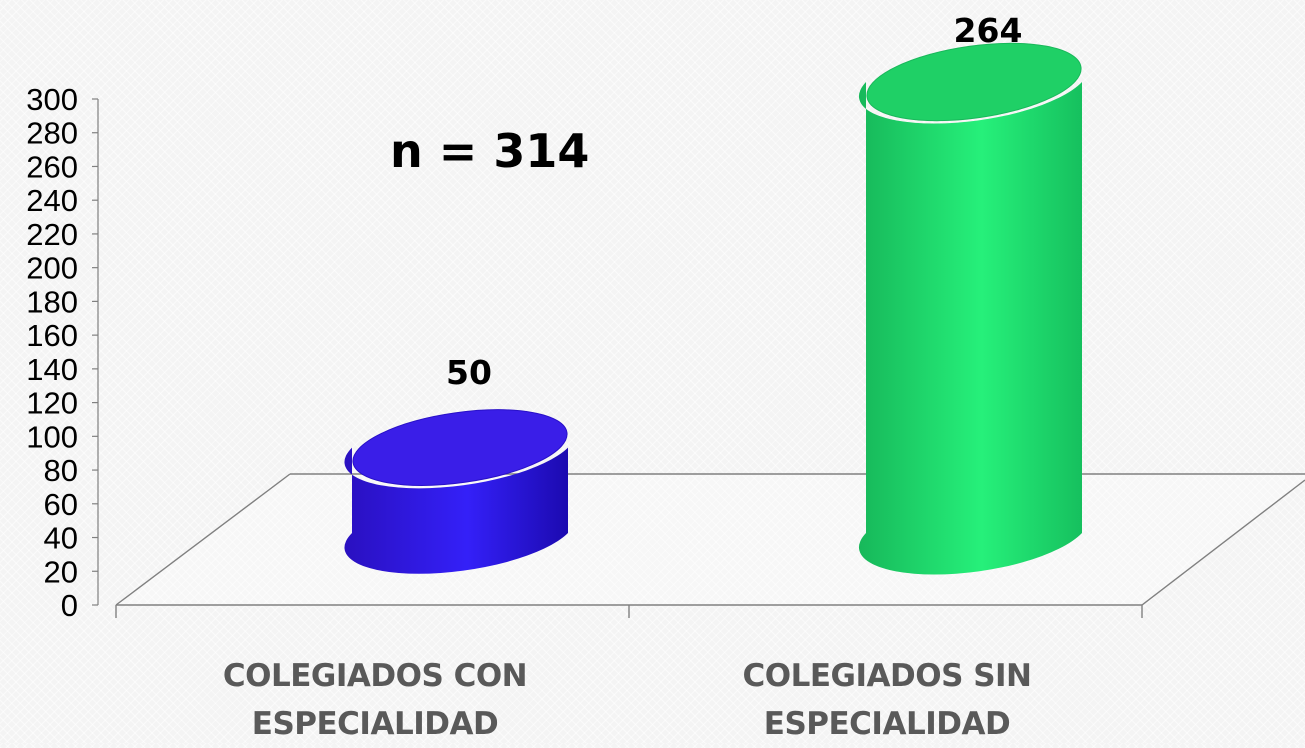 The height and width of the screenshot is (748, 1305). What do you see at coordinates (52, 335) in the screenshot?
I see `value-axis-tick-label: 160` at bounding box center [52, 335].